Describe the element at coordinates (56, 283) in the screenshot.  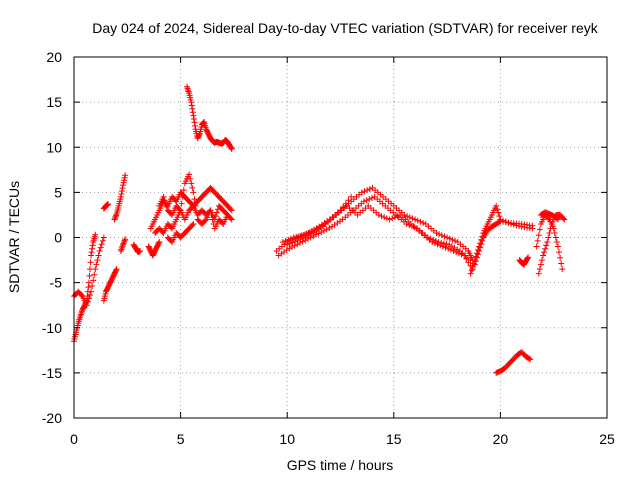
I see `y-tick-label: -5` at that location.